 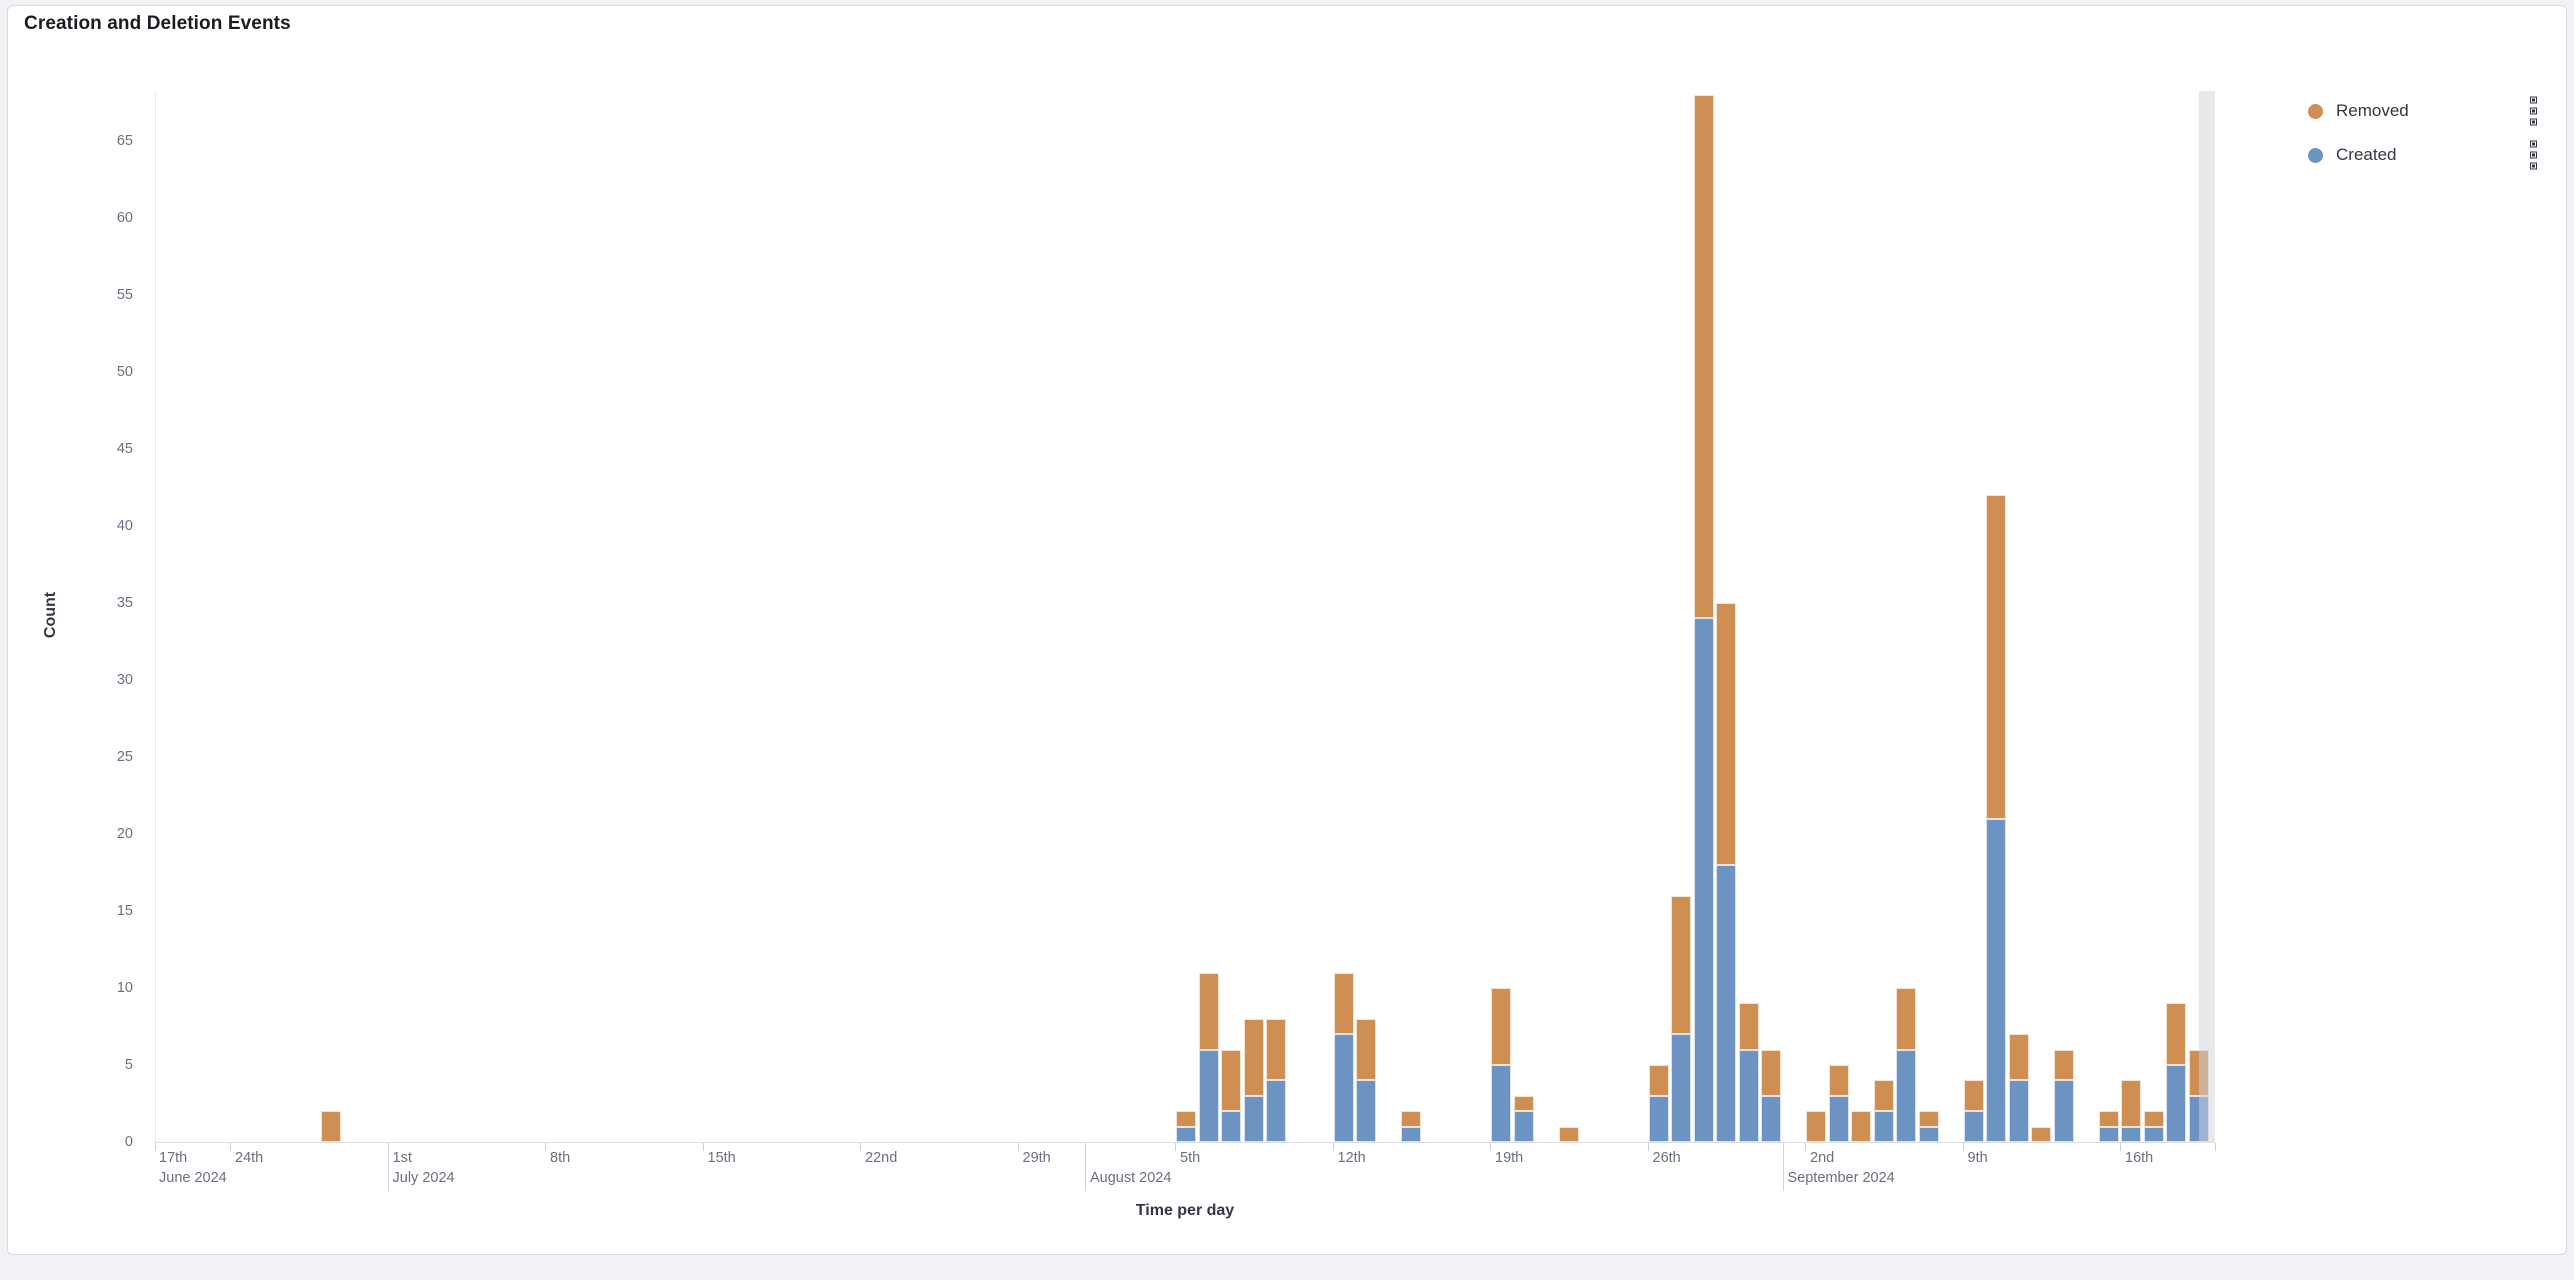 I want to click on x-tick-label: 8th, so click(x=560, y=1158).